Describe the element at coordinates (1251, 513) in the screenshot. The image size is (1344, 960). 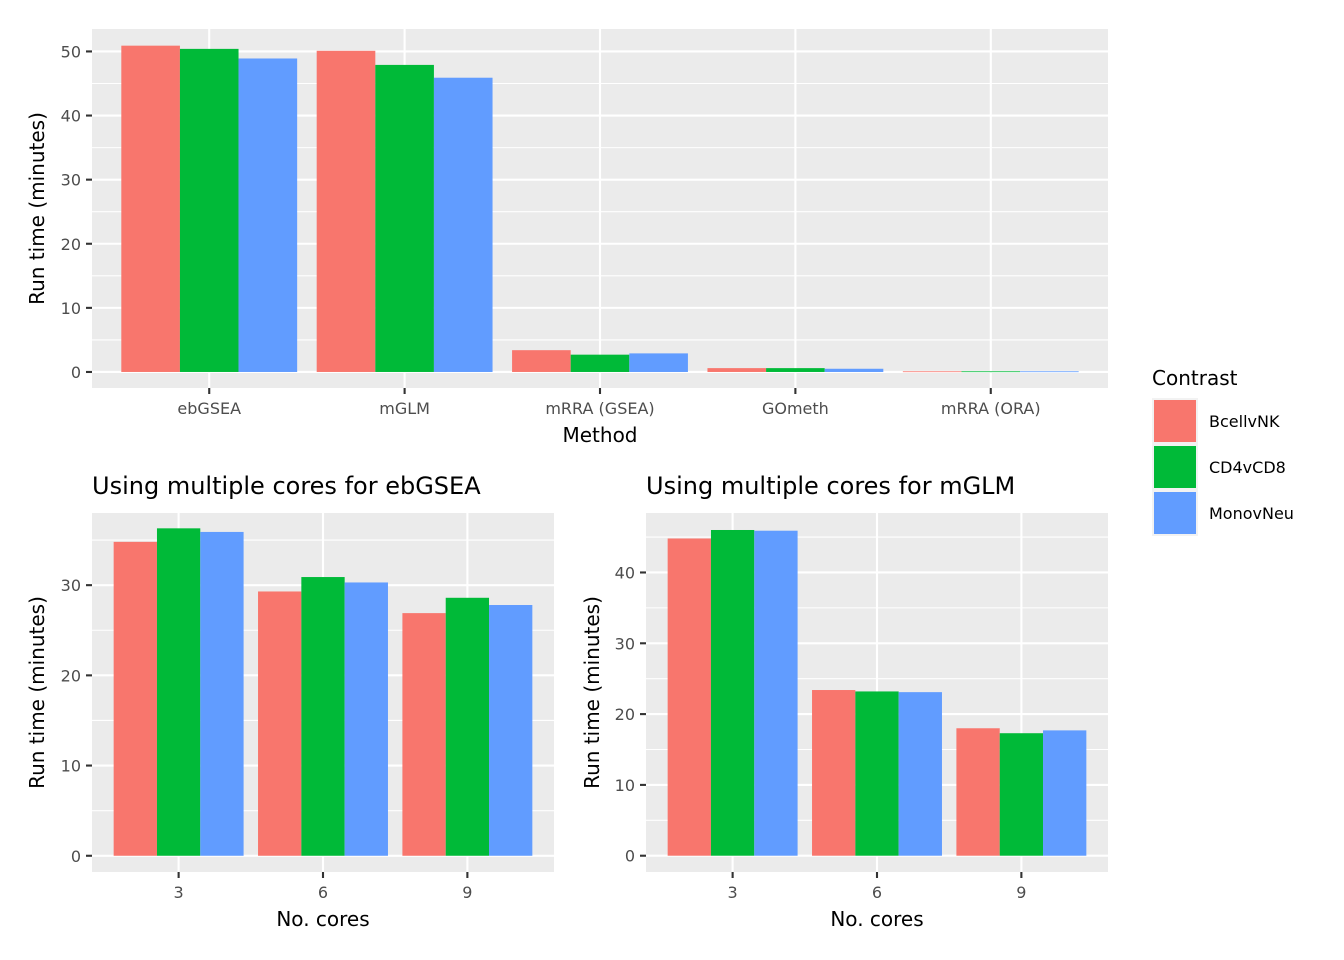
I see `legend-label-monovneu: MonovNeu` at that location.